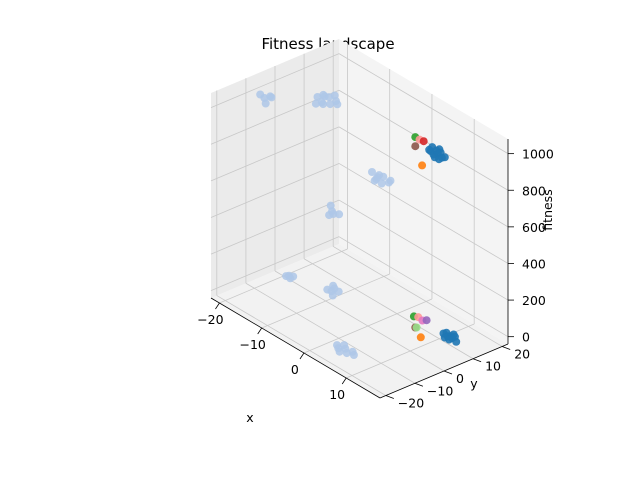 The width and height of the screenshot is (640, 480). I want to click on z-tick-label: 800, so click(534, 190).